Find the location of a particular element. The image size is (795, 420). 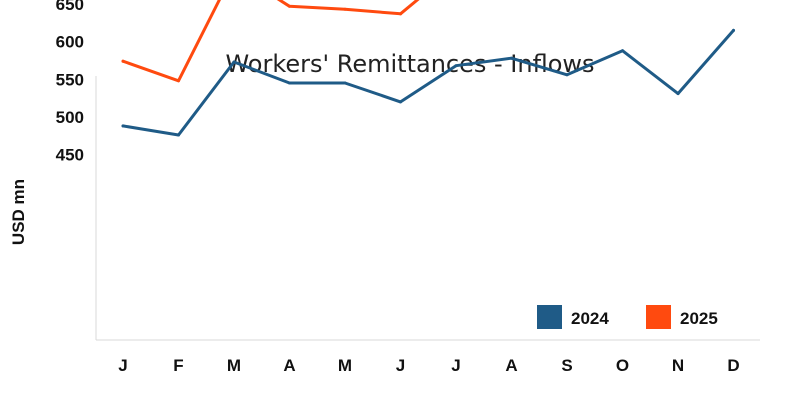

legend: 2024 2025 is located at coordinates (627, 317).